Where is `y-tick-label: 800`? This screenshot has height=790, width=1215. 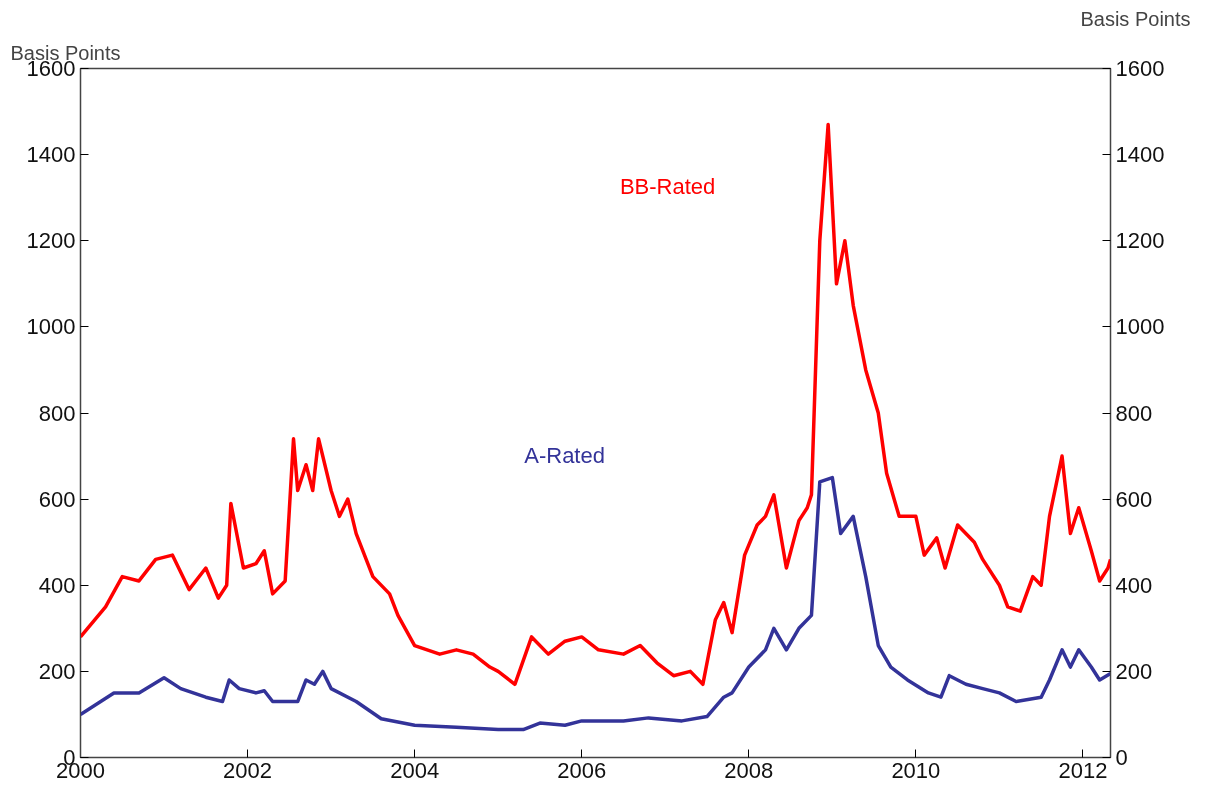
y-tick-label: 800 is located at coordinates (57, 413).